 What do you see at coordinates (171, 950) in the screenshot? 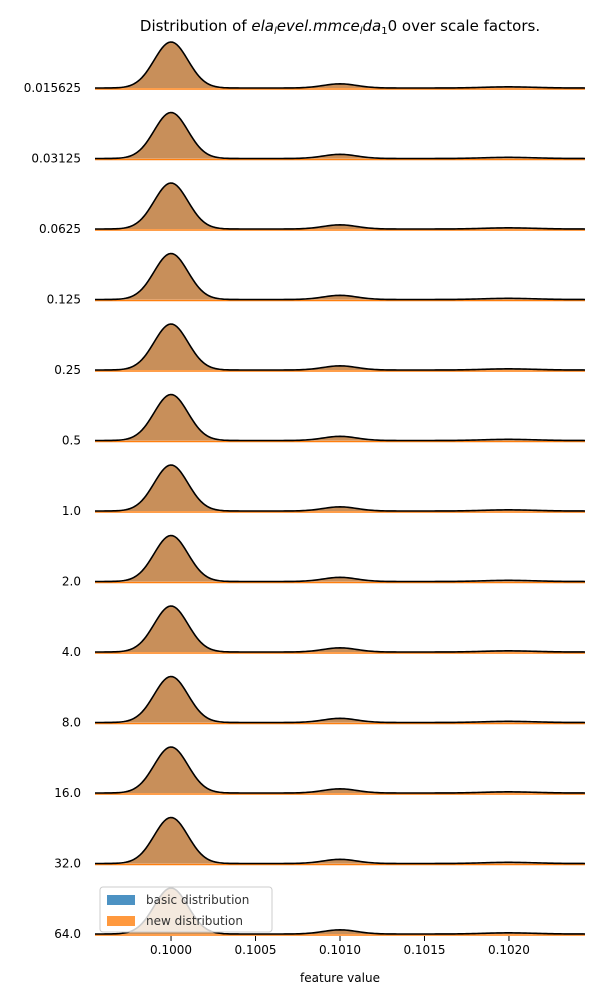
I see `x-tick-label: 0.1000` at bounding box center [171, 950].